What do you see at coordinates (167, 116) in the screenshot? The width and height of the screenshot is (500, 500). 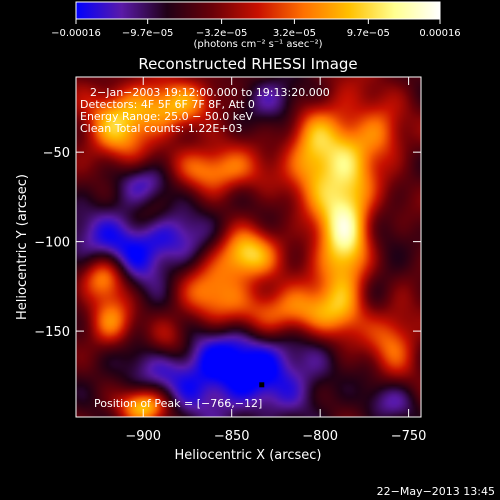 I see `annotation-energy-range: Energy Range: 25.0 − 50.0 keV` at bounding box center [167, 116].